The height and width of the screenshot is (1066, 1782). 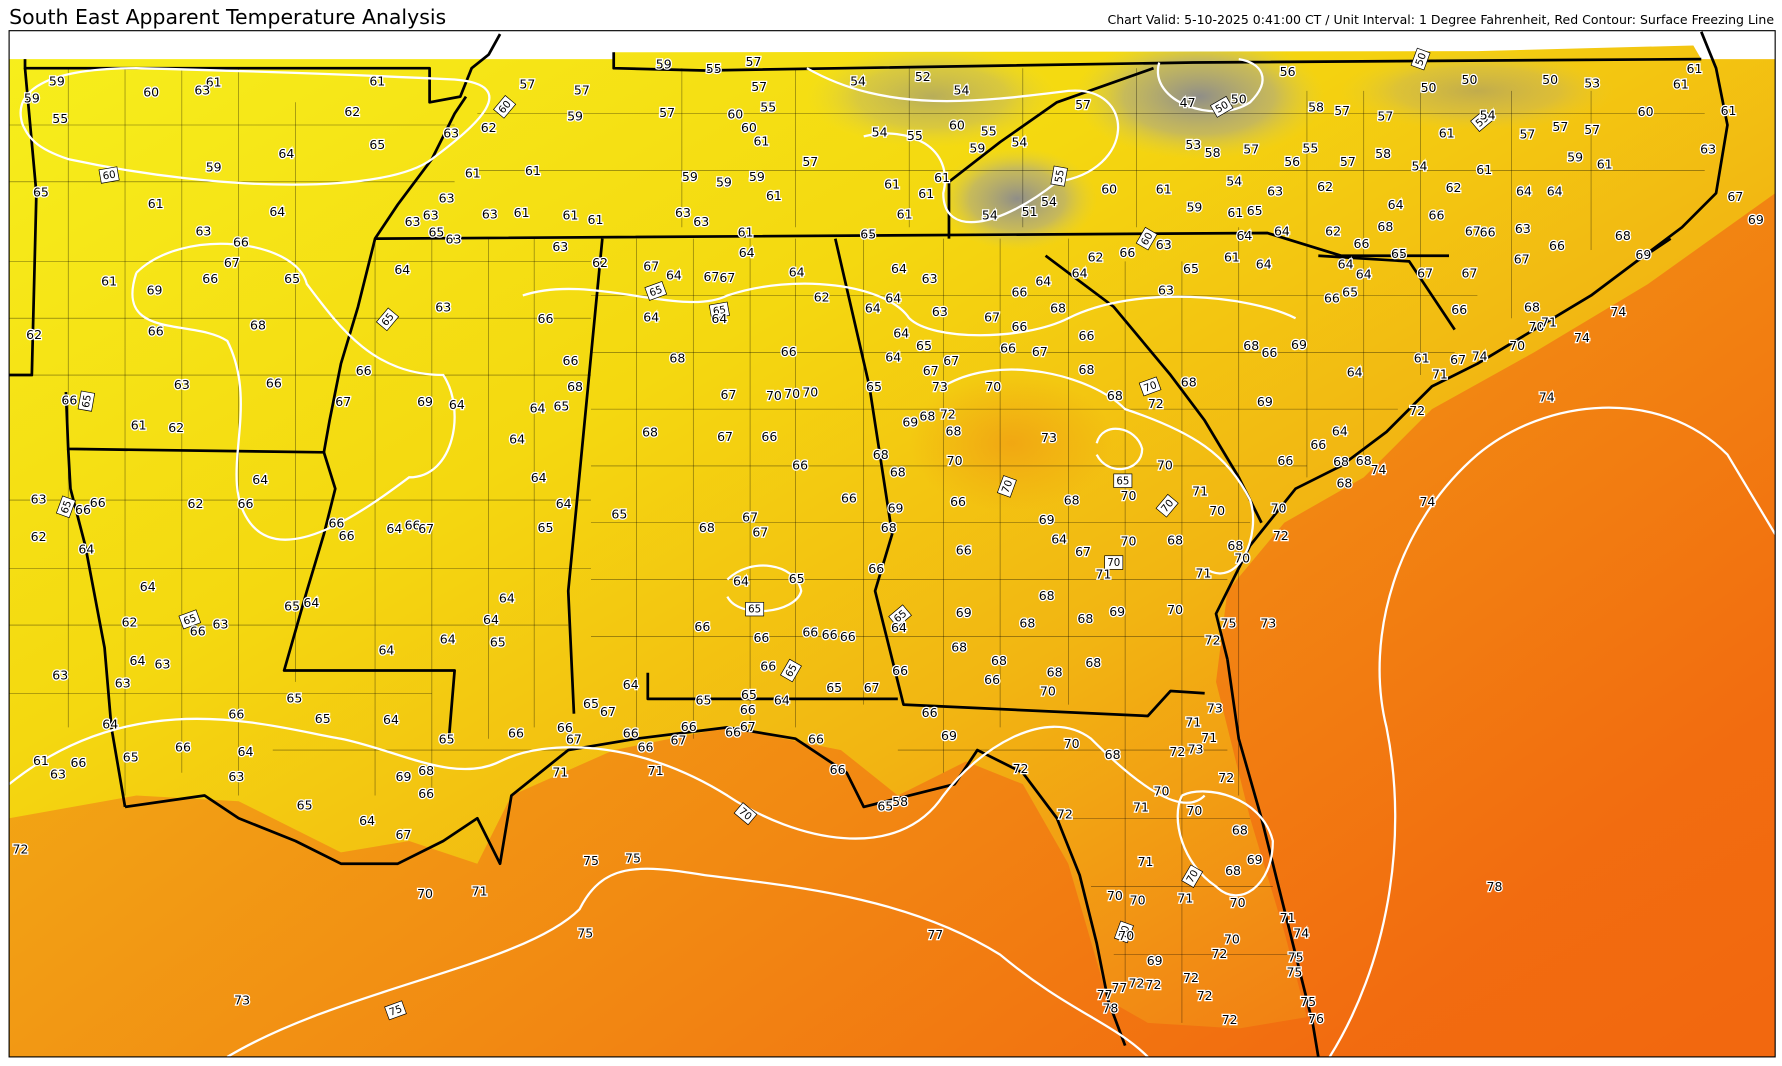 I want to click on station-value: 53, so click(x=1193, y=144).